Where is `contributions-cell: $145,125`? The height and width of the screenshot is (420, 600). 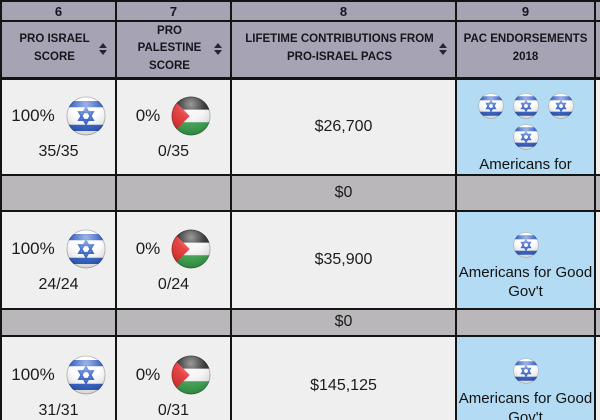 contributions-cell: $145,125 is located at coordinates (343, 377).